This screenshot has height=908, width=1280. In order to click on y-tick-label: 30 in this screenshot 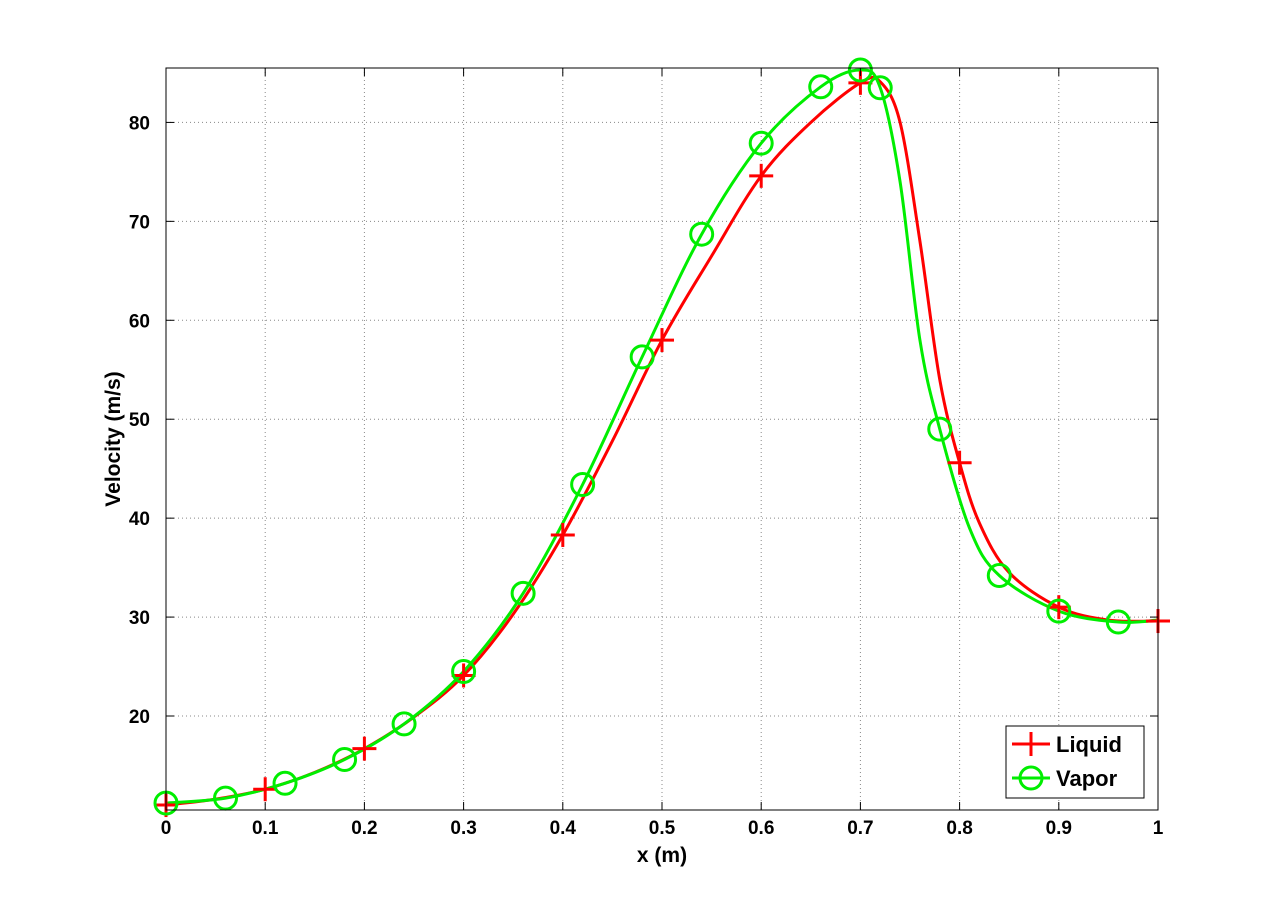, I will do `click(139, 618)`.